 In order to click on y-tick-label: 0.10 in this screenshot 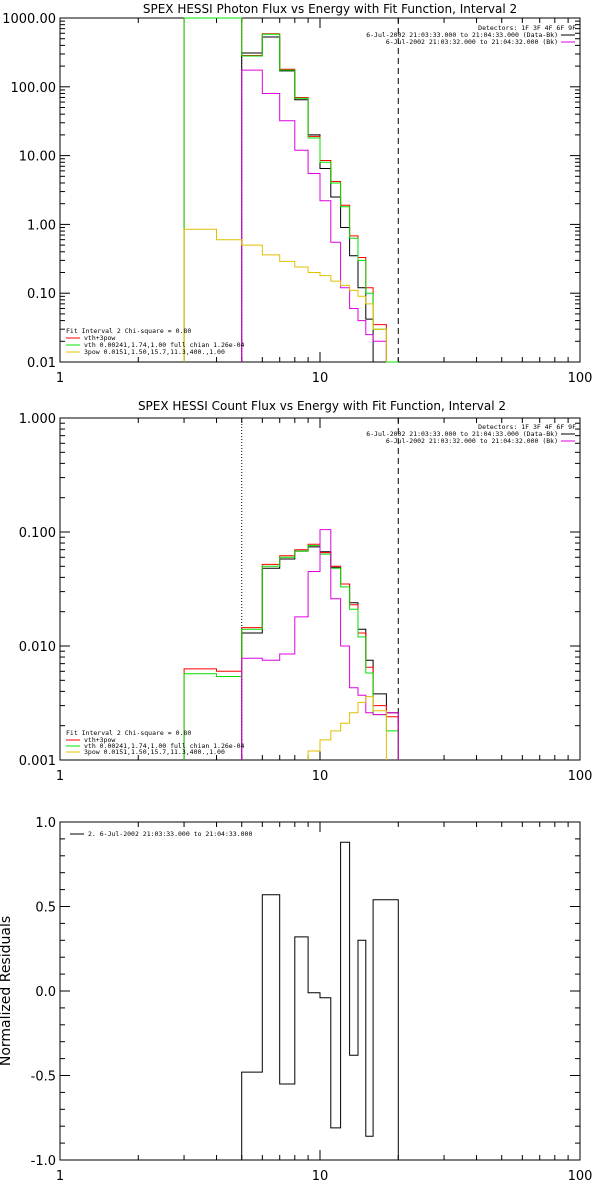, I will do `click(41, 294)`.